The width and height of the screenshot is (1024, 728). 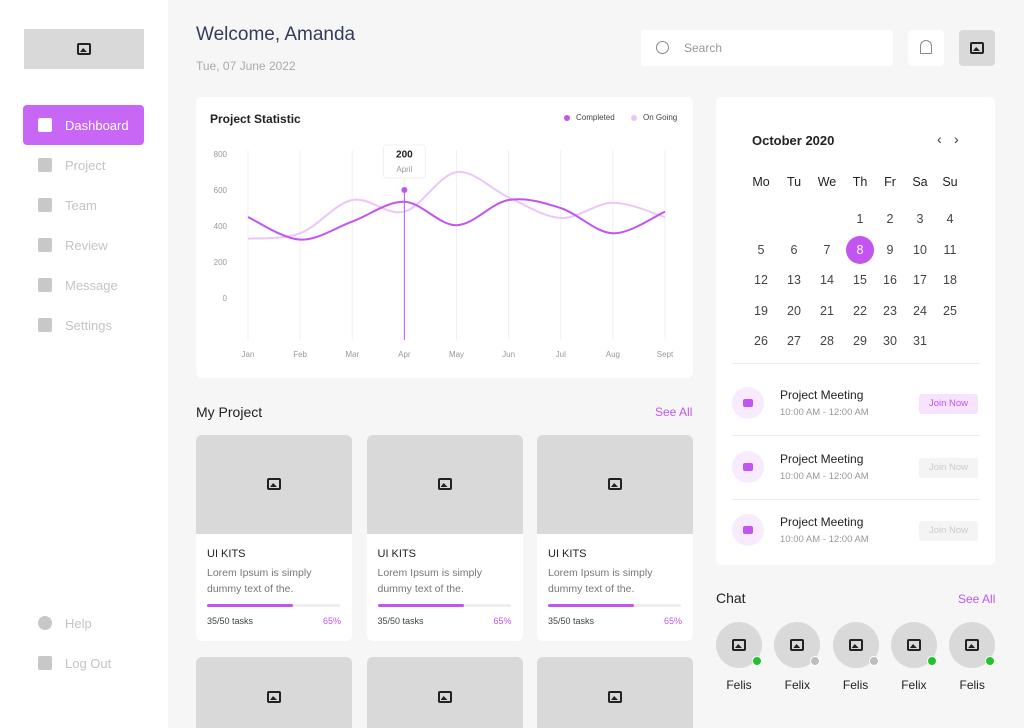 What do you see at coordinates (827, 341) in the screenshot?
I see `calendar-day: 28` at bounding box center [827, 341].